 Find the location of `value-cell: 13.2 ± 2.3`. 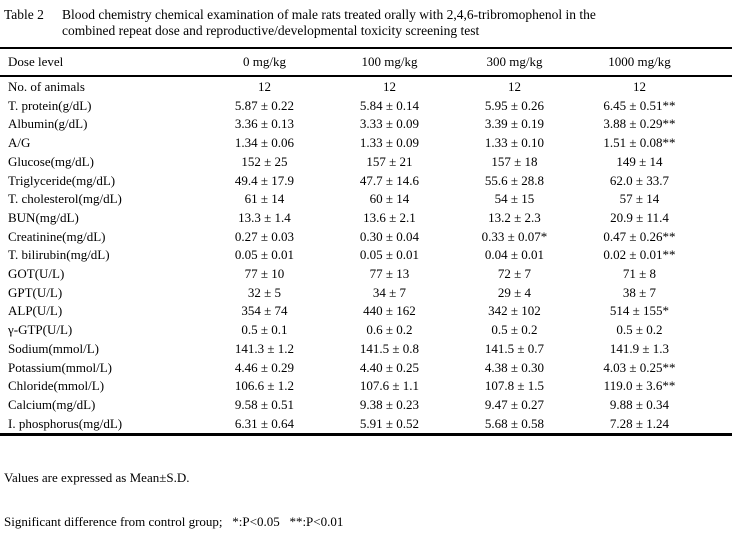

value-cell: 13.2 ± 2.3 is located at coordinates (514, 217).